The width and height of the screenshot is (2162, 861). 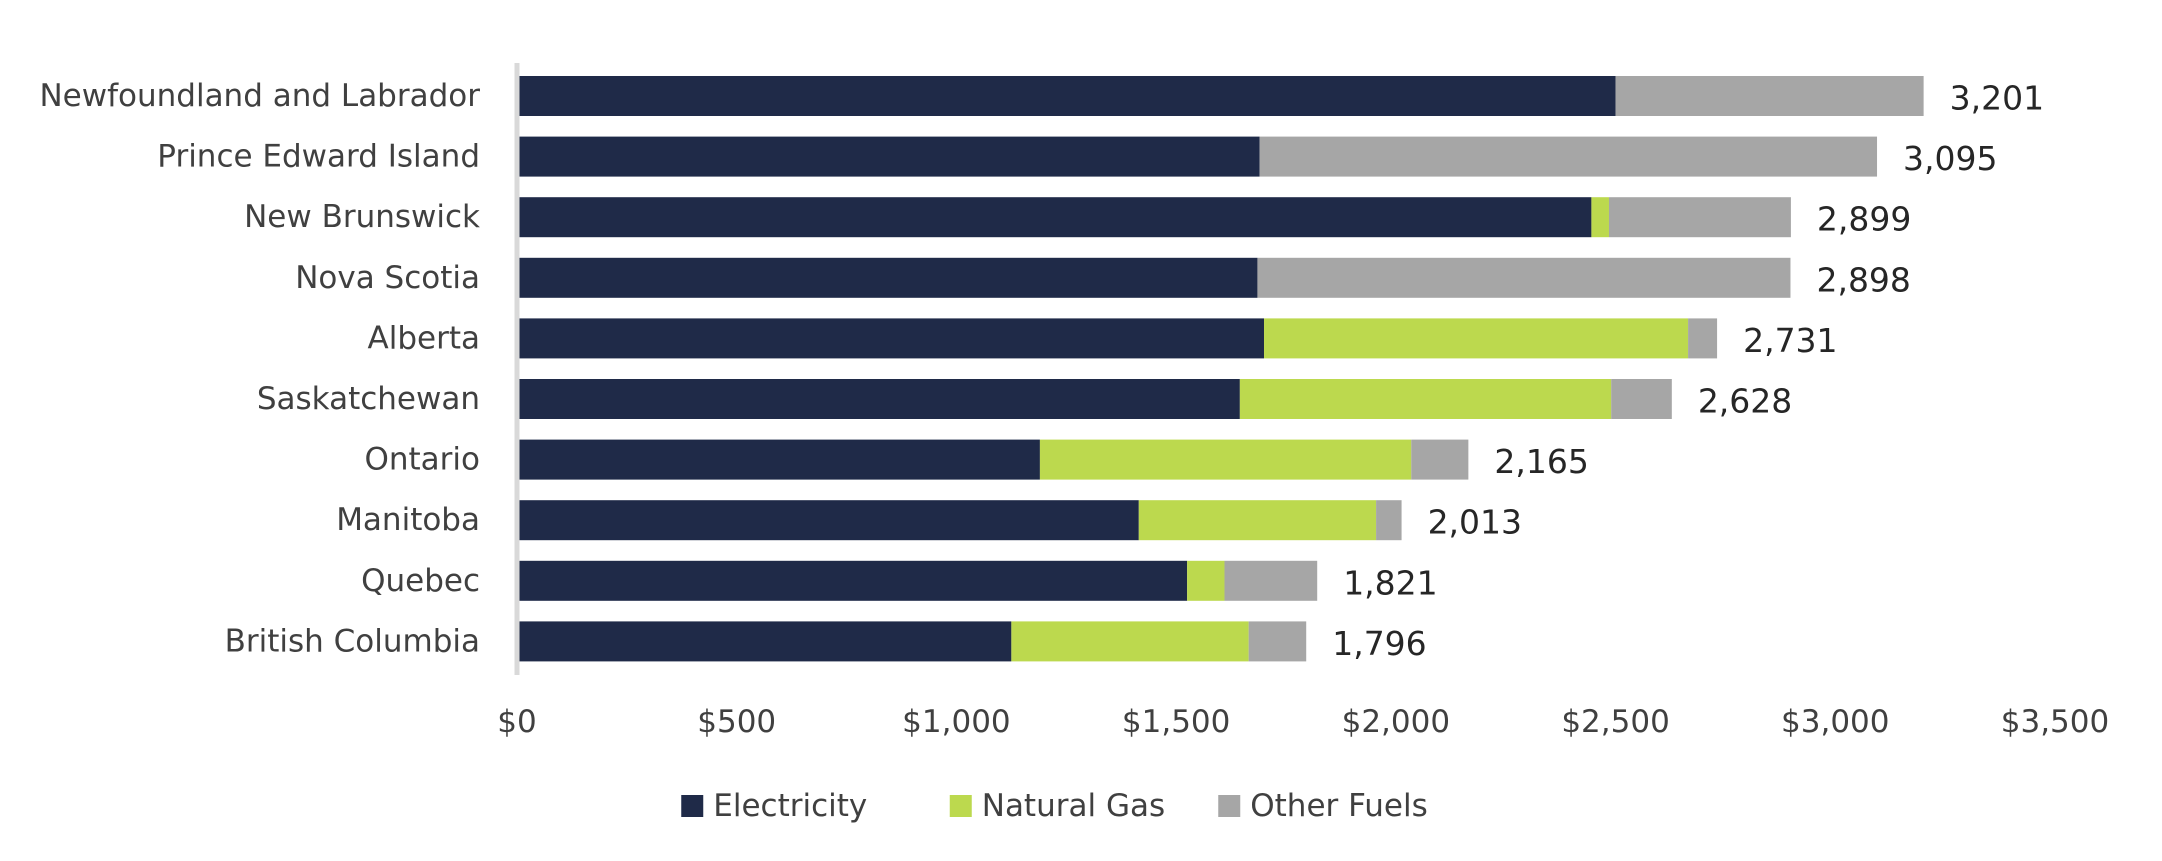 What do you see at coordinates (852, 580) in the screenshot?
I see `bar-quebec-electricity` at bounding box center [852, 580].